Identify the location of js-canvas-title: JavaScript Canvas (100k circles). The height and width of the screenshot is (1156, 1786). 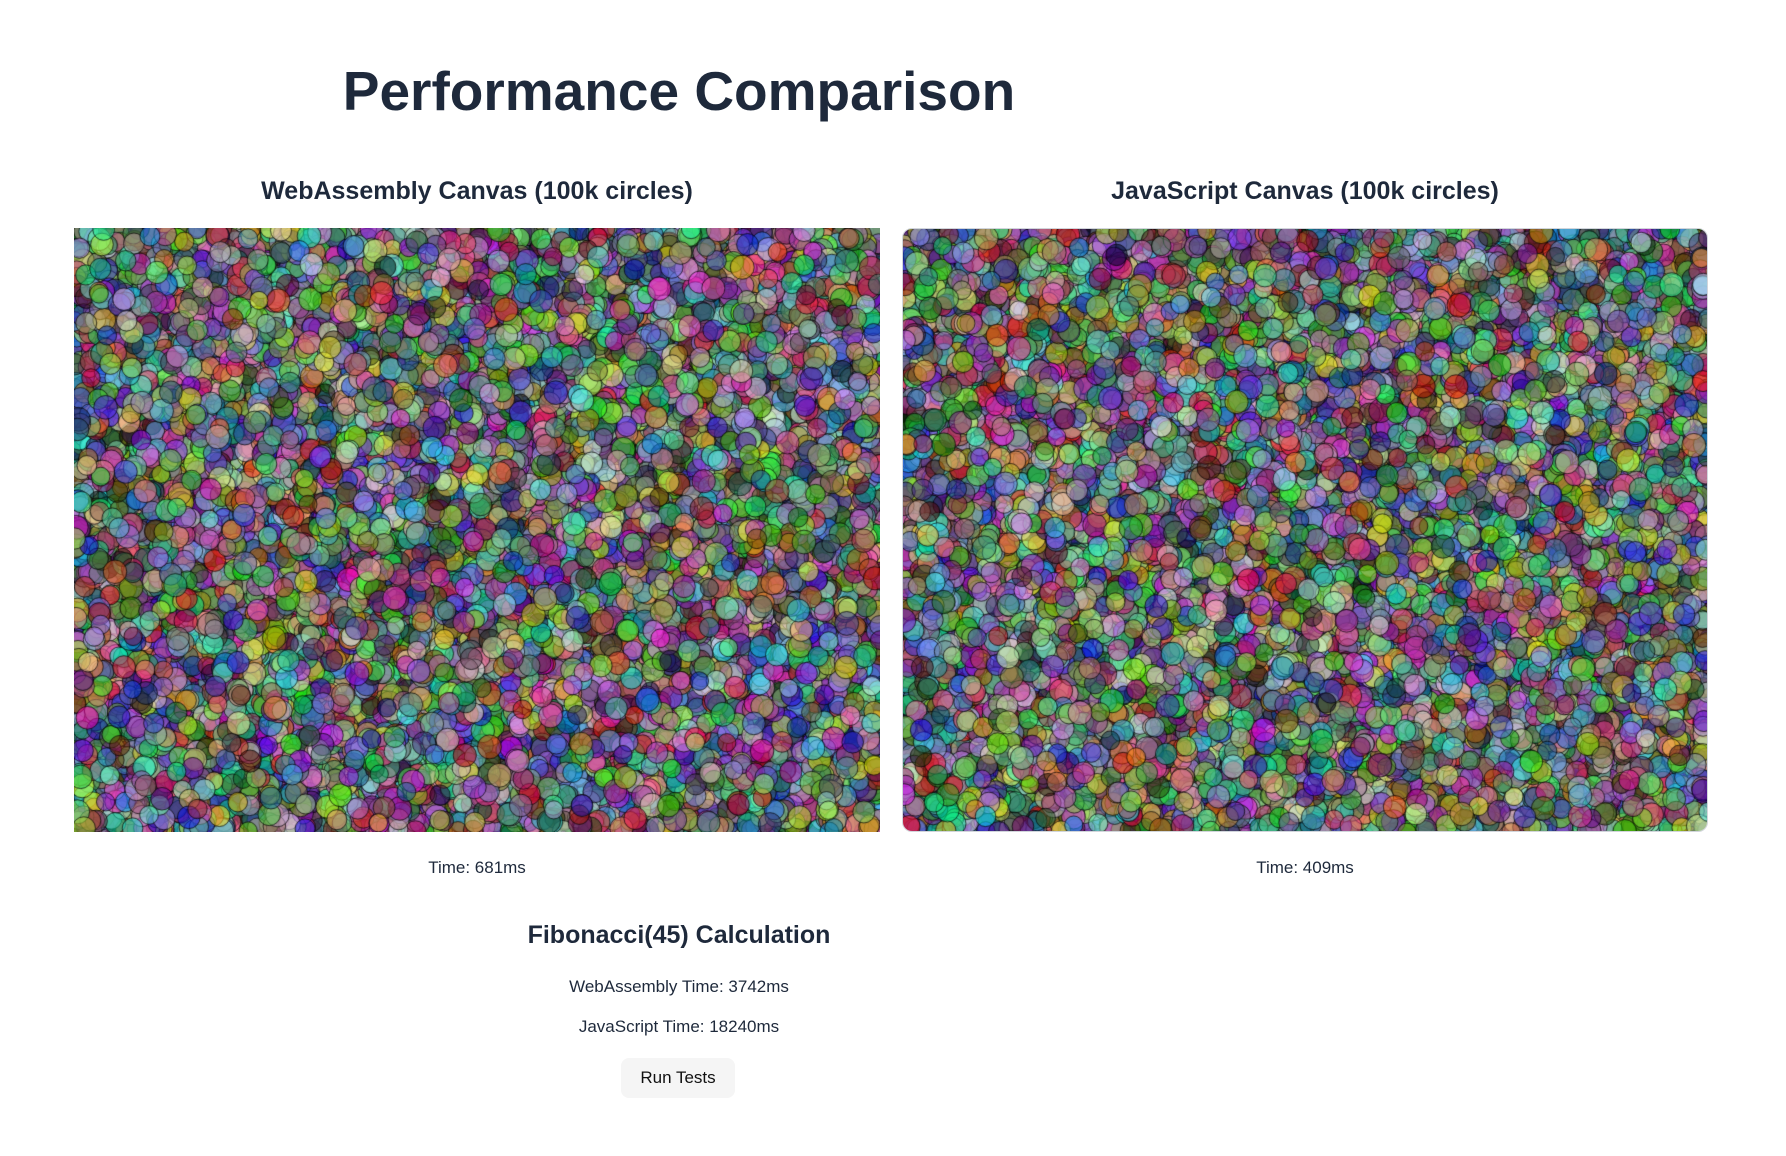
(1305, 191).